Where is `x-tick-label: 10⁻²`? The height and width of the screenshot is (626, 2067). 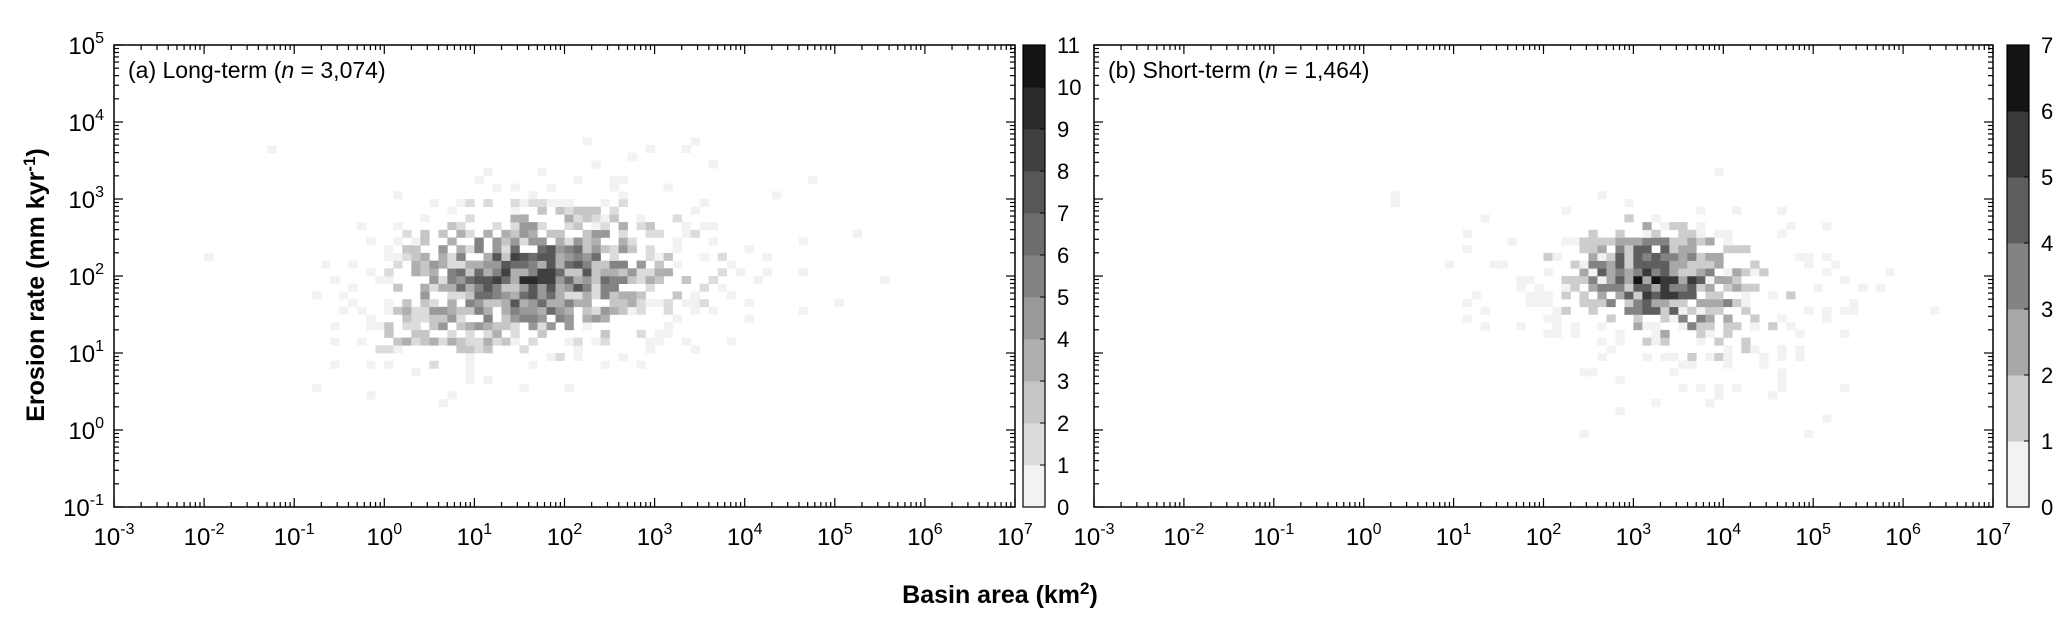 x-tick-label: 10⁻² is located at coordinates (1183, 536).